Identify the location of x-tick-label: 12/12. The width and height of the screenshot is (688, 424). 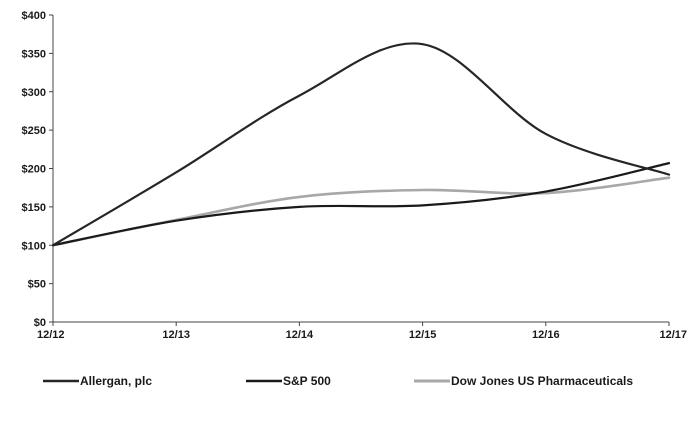
(51, 335).